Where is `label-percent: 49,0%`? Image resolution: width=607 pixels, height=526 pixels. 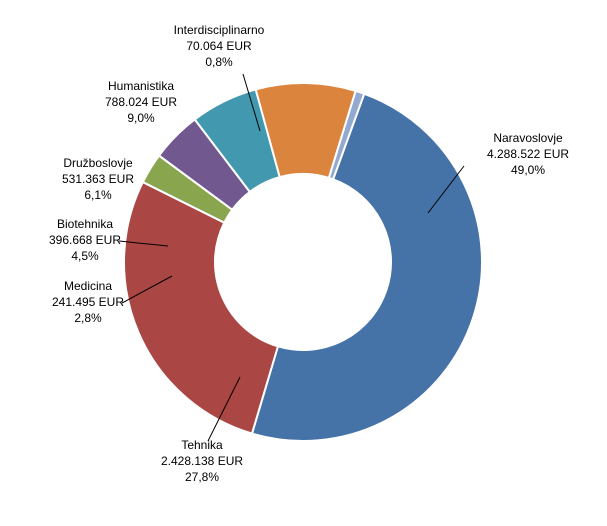
label-percent: 49,0% is located at coordinates (528, 170).